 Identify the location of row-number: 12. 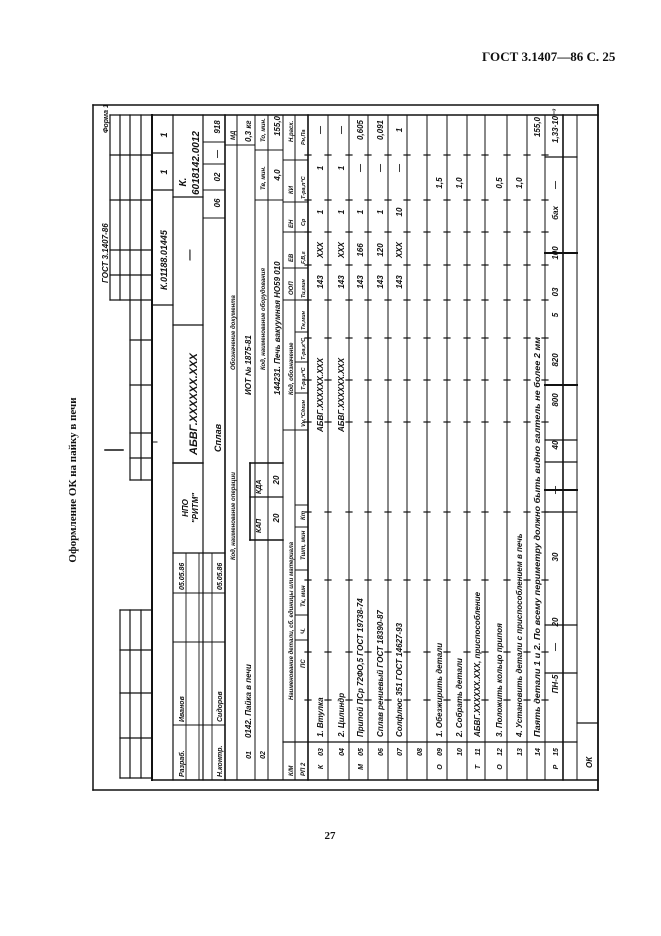
(500, 752).